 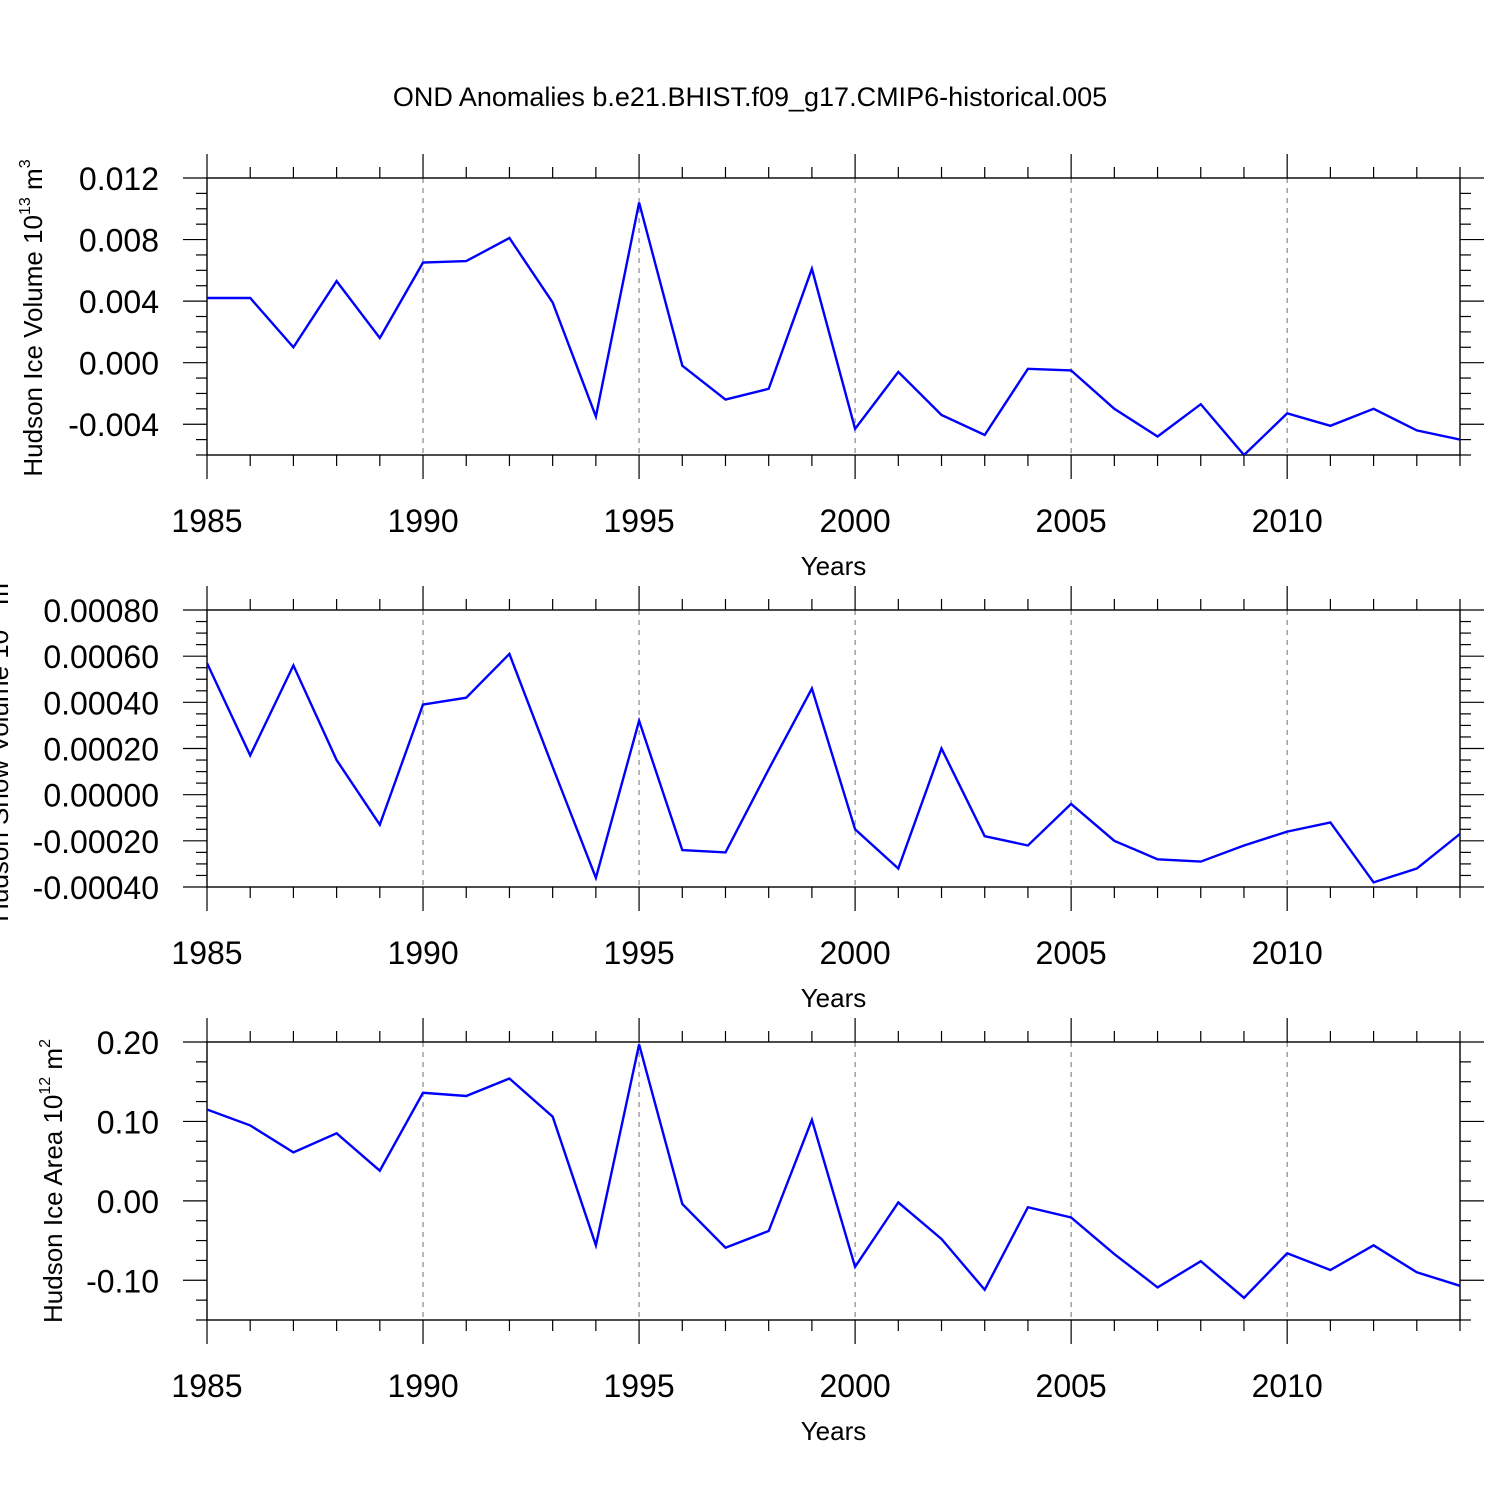 I want to click on y-tick-label: 0.004, so click(x=119, y=302).